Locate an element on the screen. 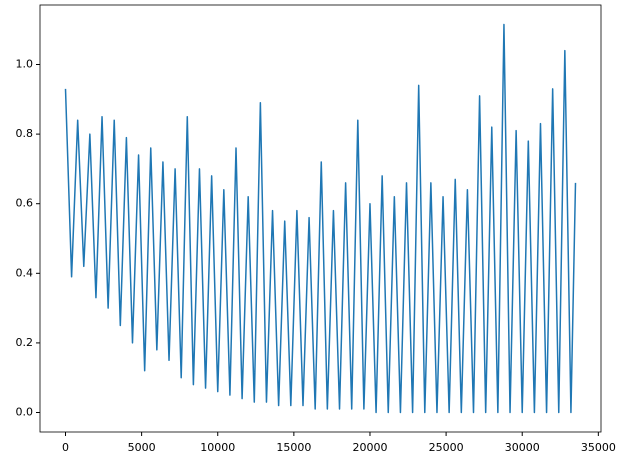  x-tick-label: 10000 is located at coordinates (217, 447).